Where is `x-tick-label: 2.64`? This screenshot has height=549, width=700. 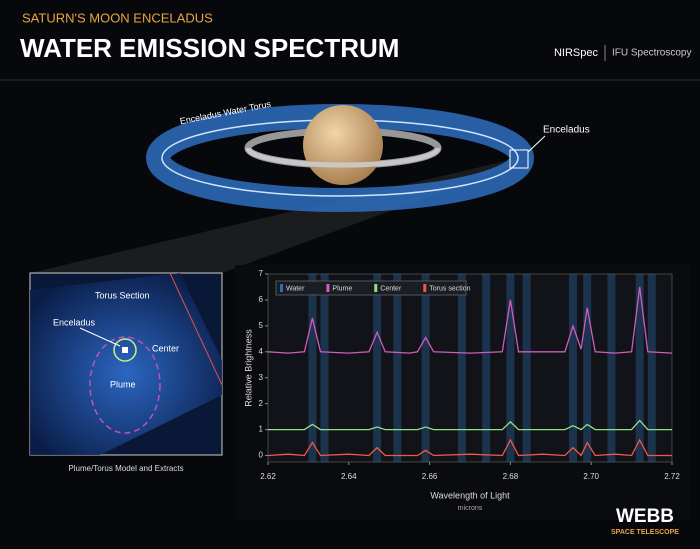
x-tick-label: 2.64 is located at coordinates (349, 476).